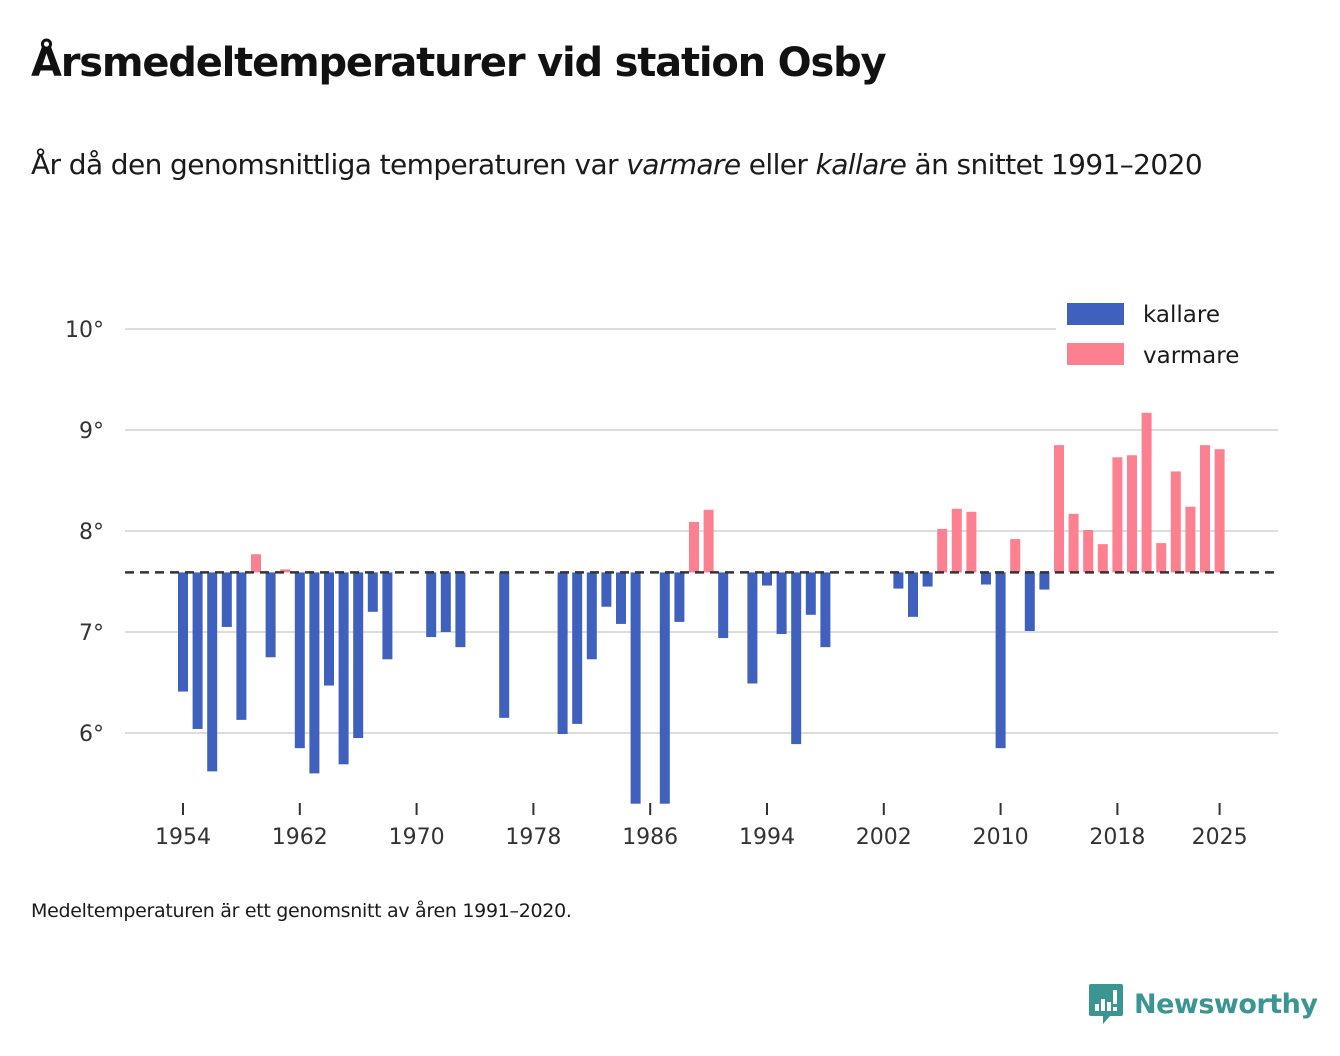 The height and width of the screenshot is (1056, 1340). I want to click on chart-title: Årsmedeltemperaturer vid station Osby, so click(459, 63).